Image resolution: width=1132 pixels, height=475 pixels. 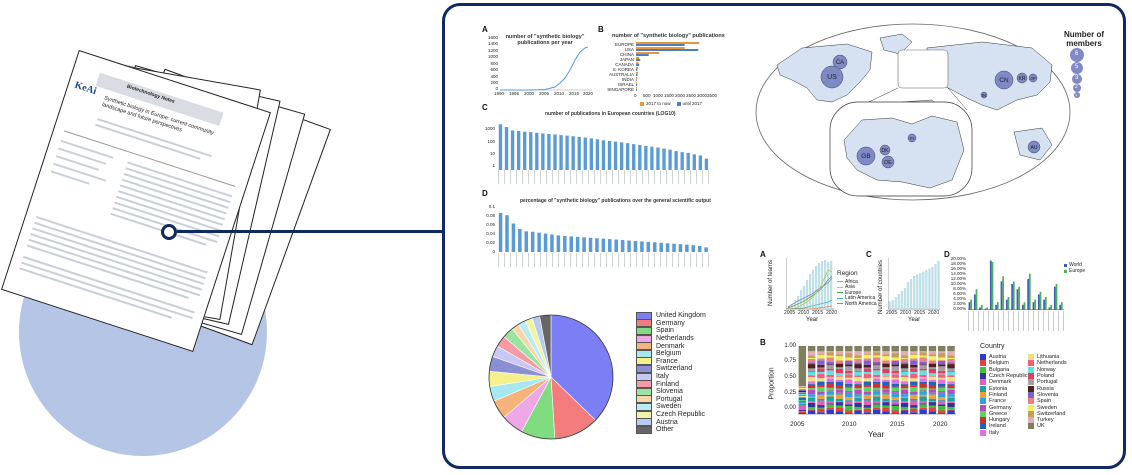 What do you see at coordinates (998, 357) in the screenshot?
I see `legend-label: Austria` at bounding box center [998, 357].